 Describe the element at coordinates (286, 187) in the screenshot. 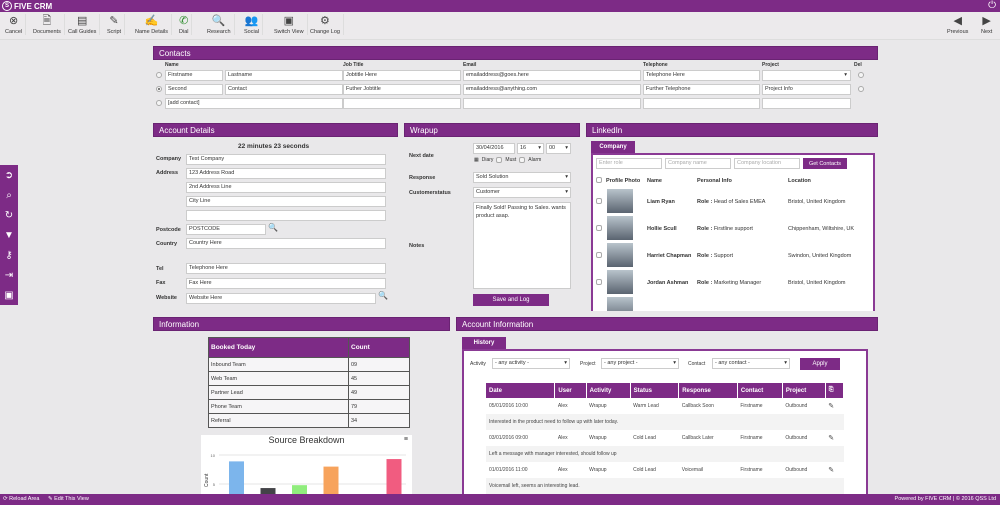

I see `address-line-2: 2nd Address Line` at that location.